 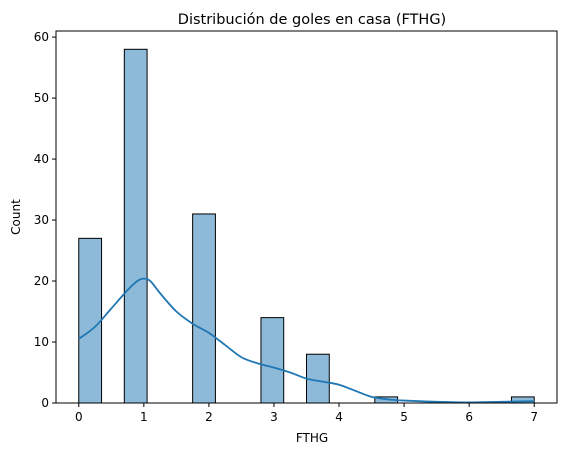 What do you see at coordinates (469, 417) in the screenshot?
I see `x-tick-label: 6` at bounding box center [469, 417].